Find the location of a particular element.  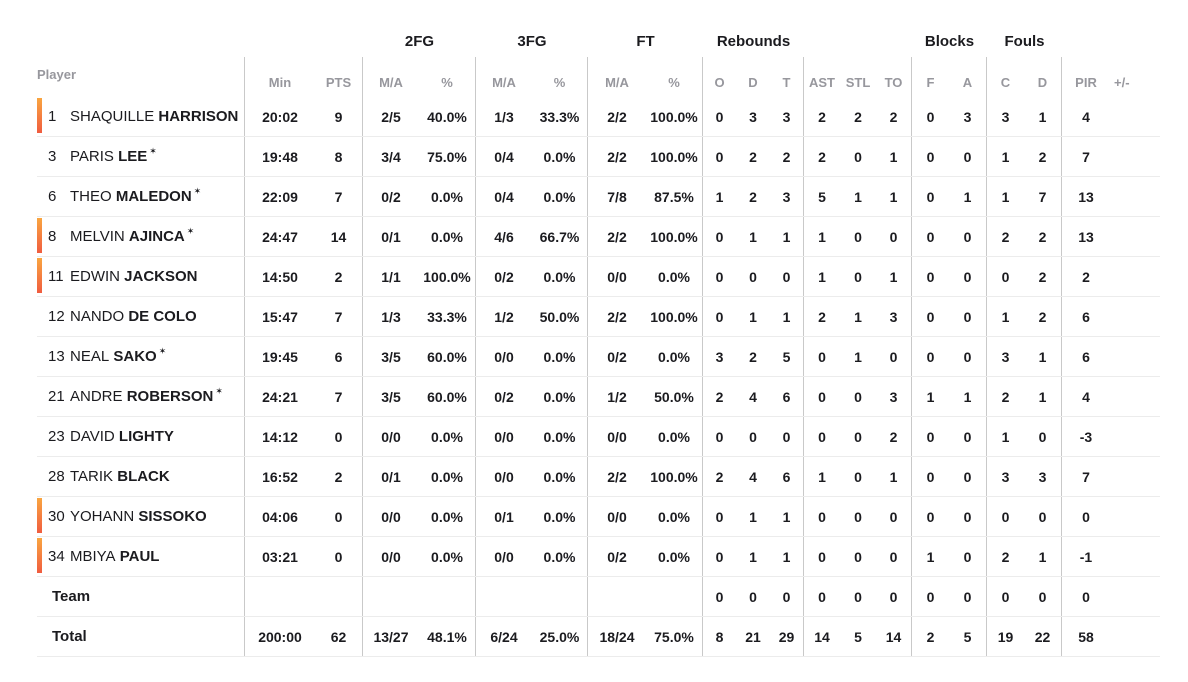

group-header-rebounds: Rebounds is located at coordinates (753, 41).